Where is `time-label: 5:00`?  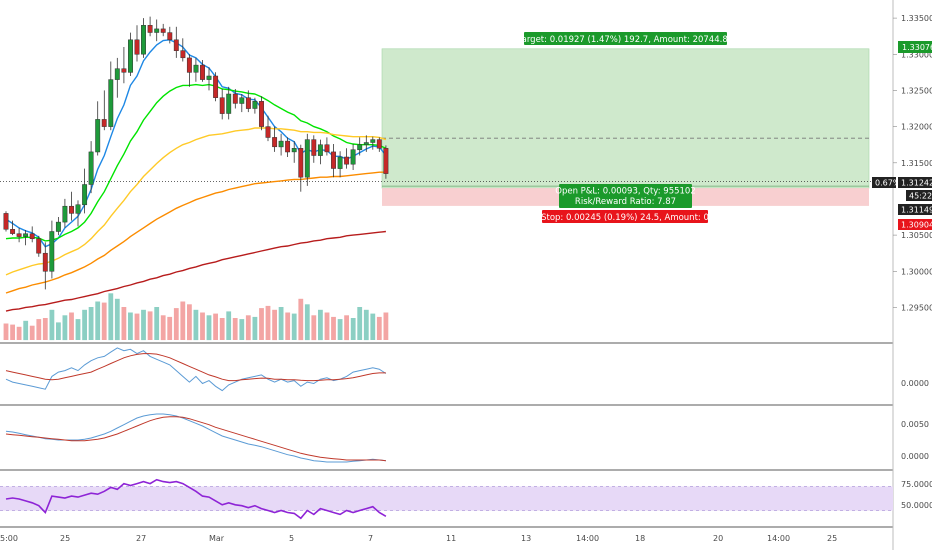
time-label: 5:00 is located at coordinates (9, 538).